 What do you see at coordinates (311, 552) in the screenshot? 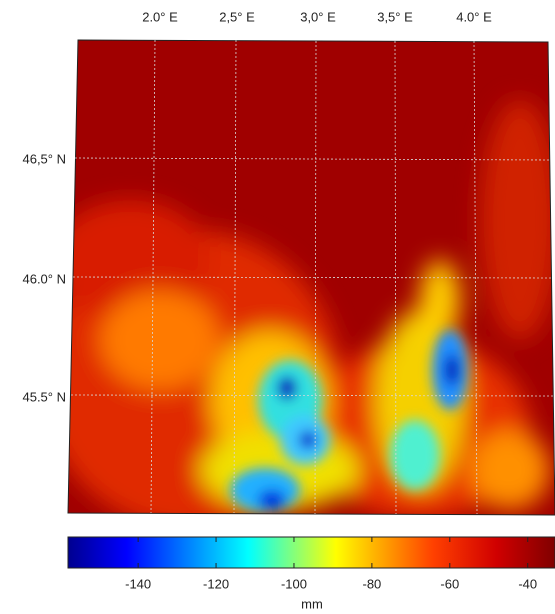
I see `colorbar` at bounding box center [311, 552].